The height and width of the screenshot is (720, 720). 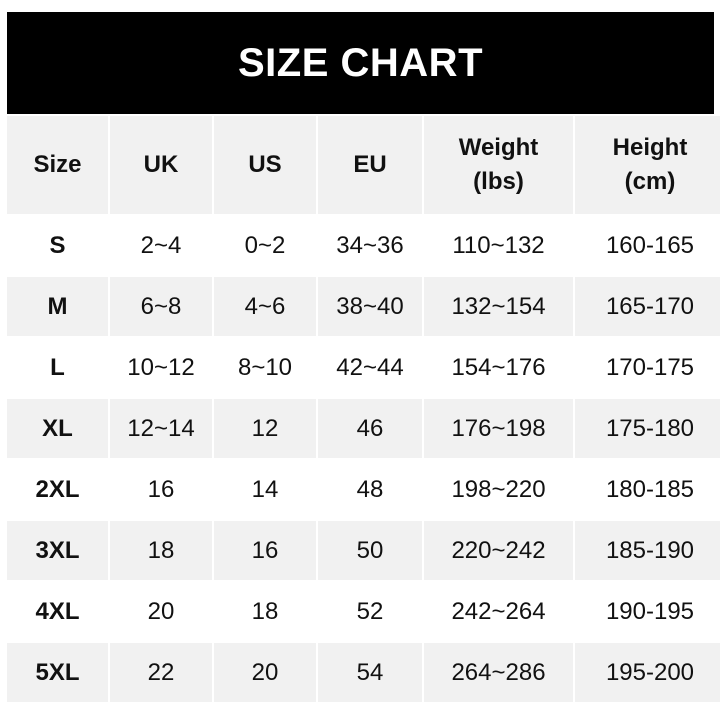 What do you see at coordinates (647, 550) in the screenshot?
I see `cell-height: 185-190` at bounding box center [647, 550].